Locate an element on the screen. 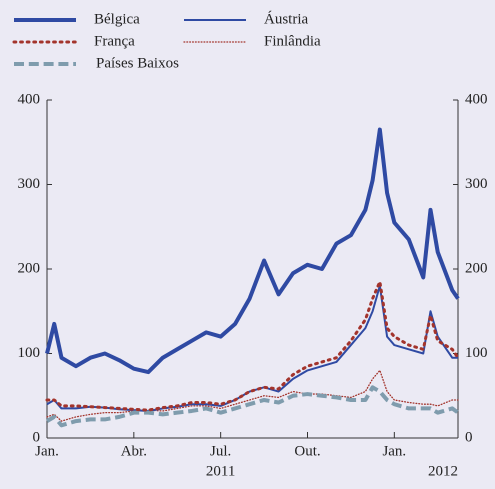 Image resolution: width=495 pixels, height=489 pixels. year-label: 2011 is located at coordinates (220, 471).